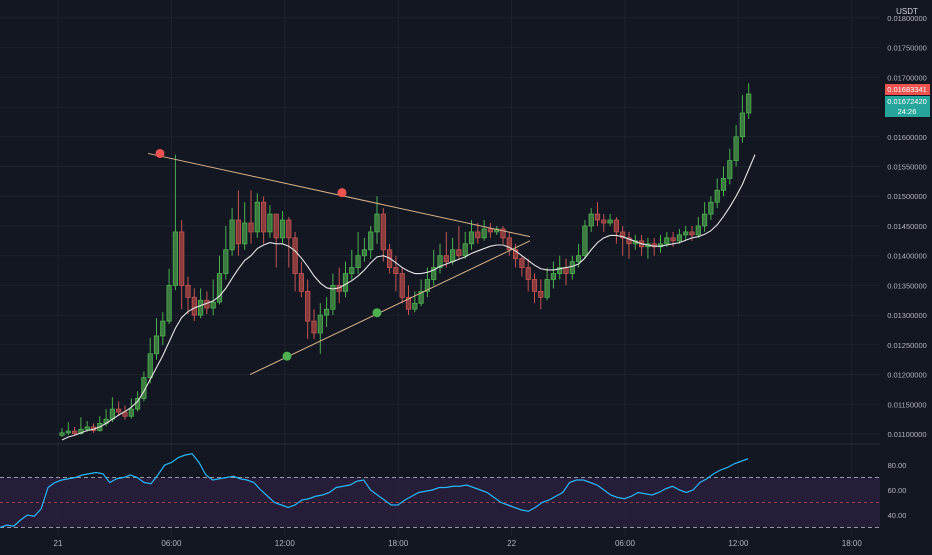  I want to click on price-badges: 0.01683341 0.01672420 24:26, so click(907, 100).